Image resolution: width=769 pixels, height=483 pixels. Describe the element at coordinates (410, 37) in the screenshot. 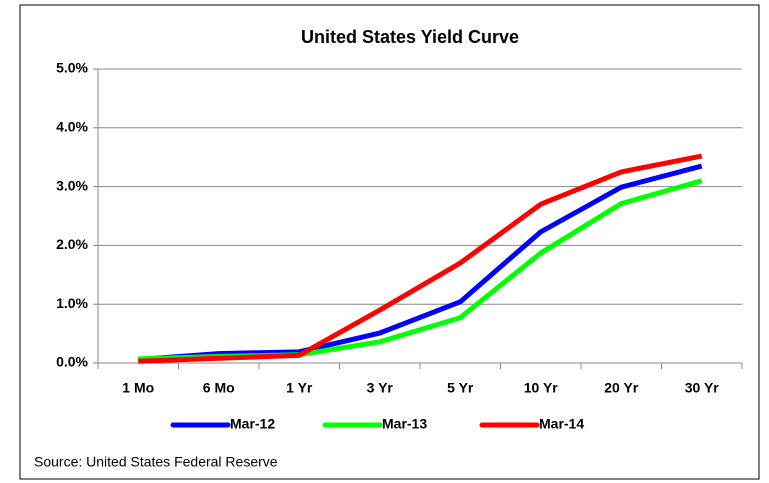

I see `chart-title: United States Yield Curve` at that location.